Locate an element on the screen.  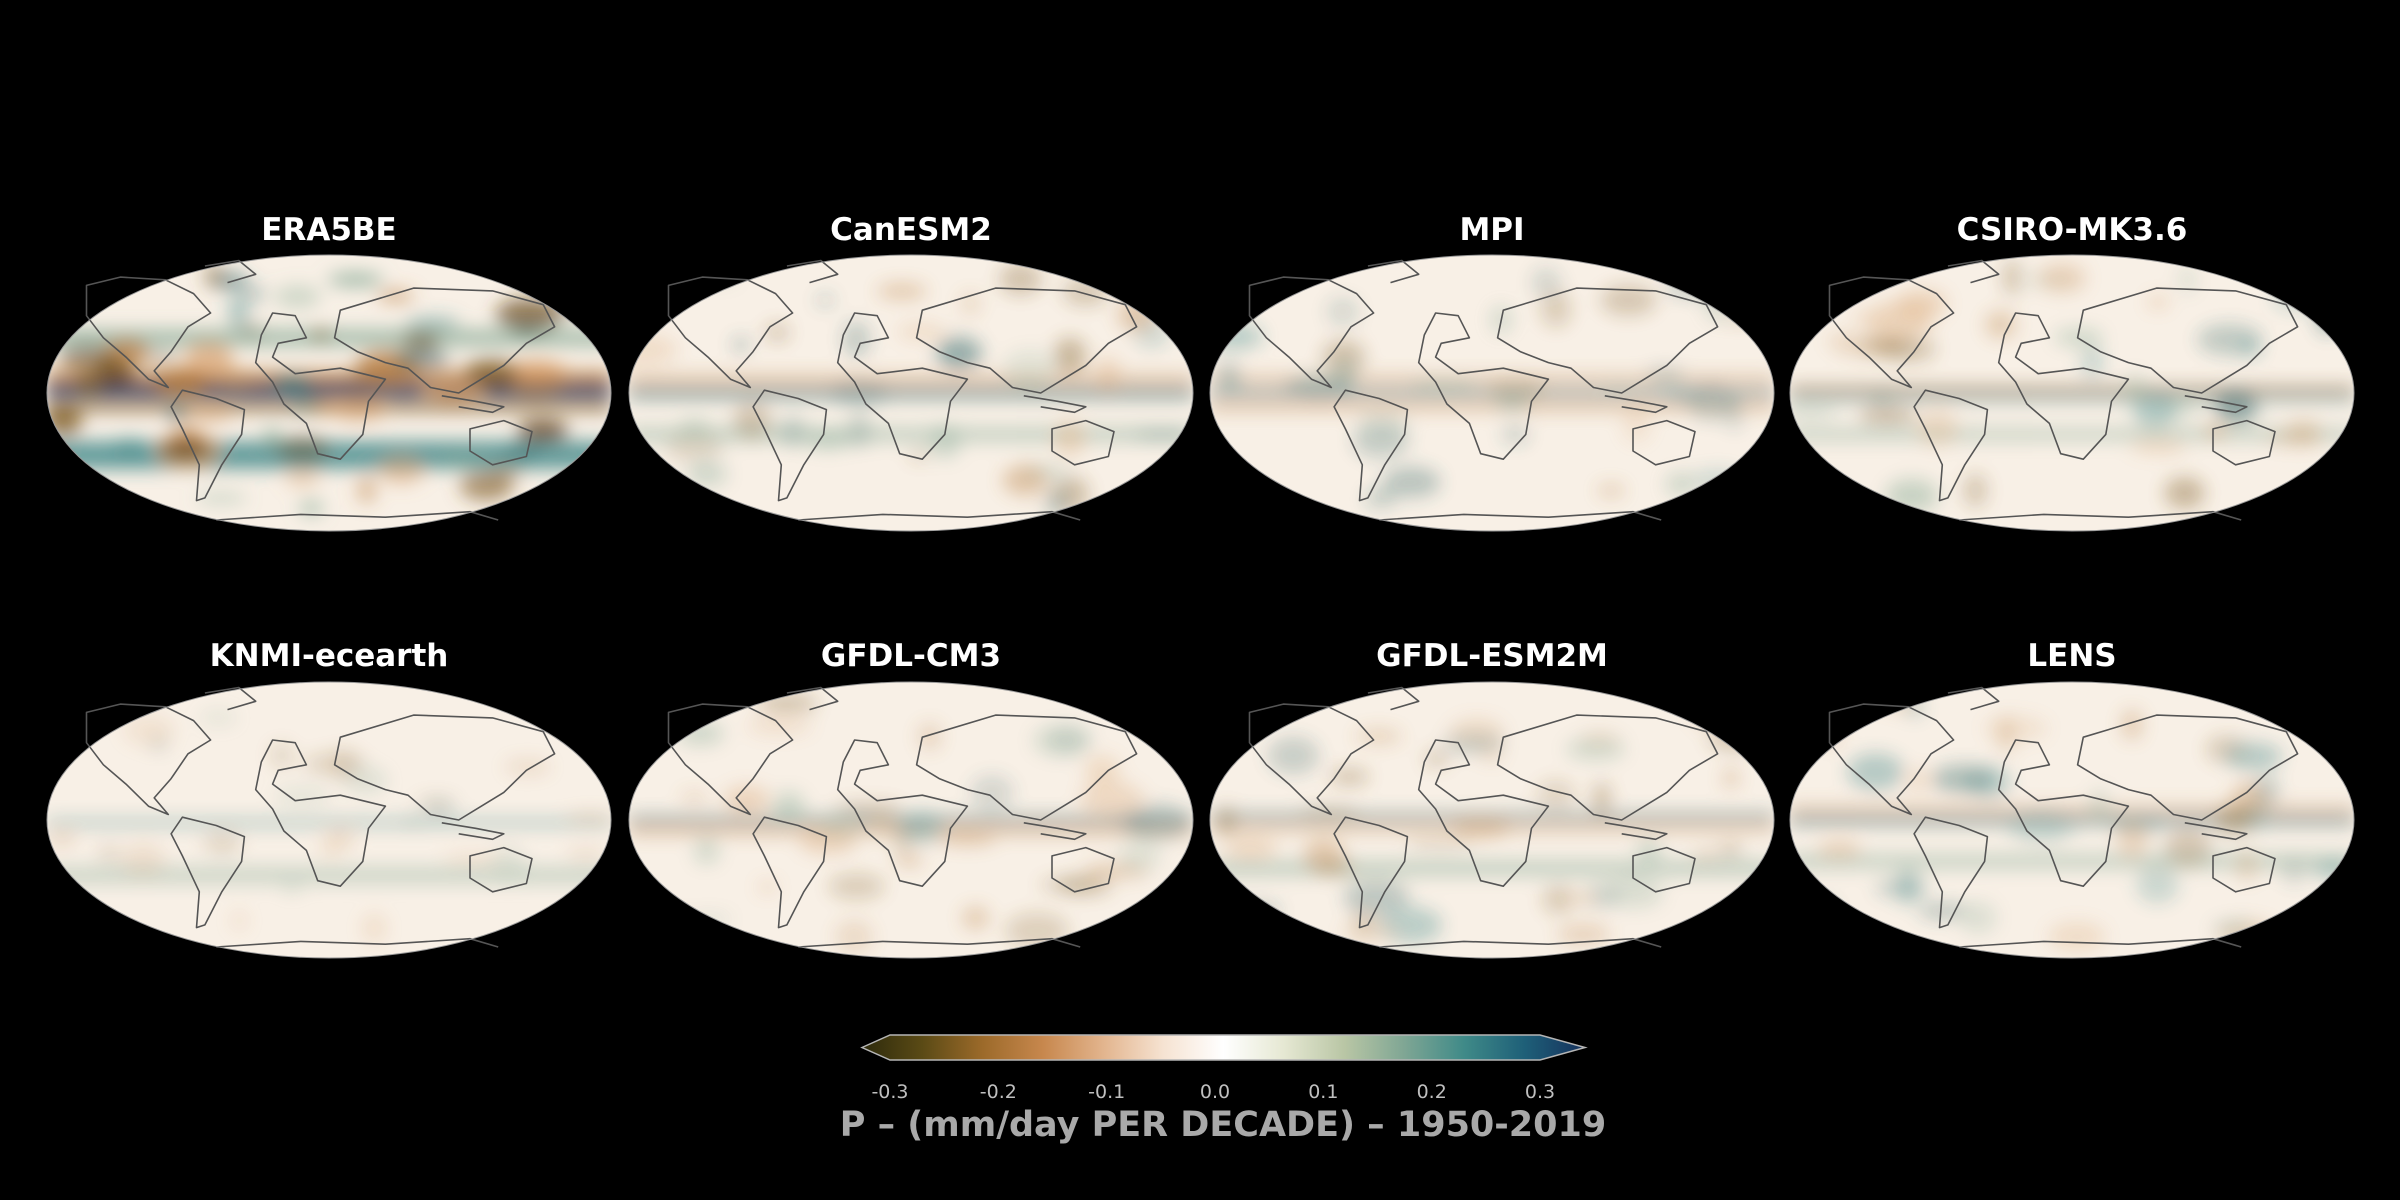
map-panel: GFDL-CM3 is located at coordinates (911, 798).